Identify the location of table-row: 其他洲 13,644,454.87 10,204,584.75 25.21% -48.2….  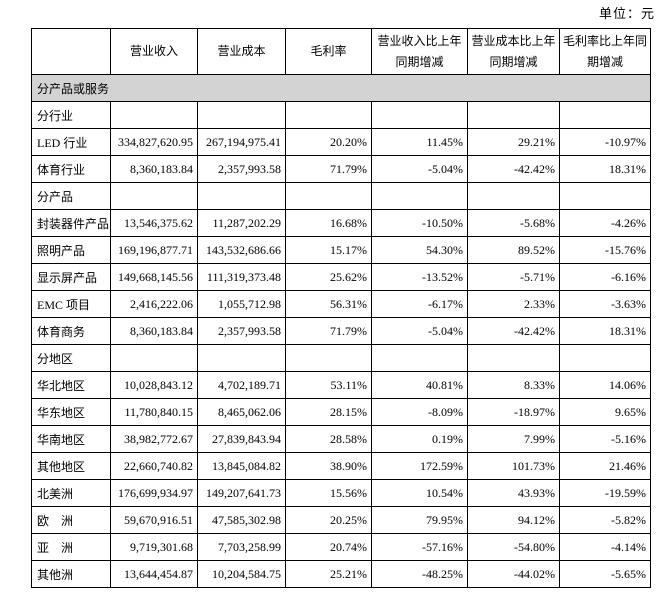
(341, 574).